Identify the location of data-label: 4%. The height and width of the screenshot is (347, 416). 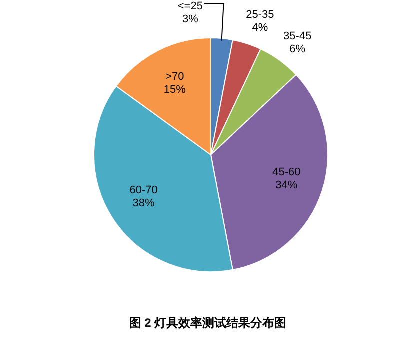
(260, 28).